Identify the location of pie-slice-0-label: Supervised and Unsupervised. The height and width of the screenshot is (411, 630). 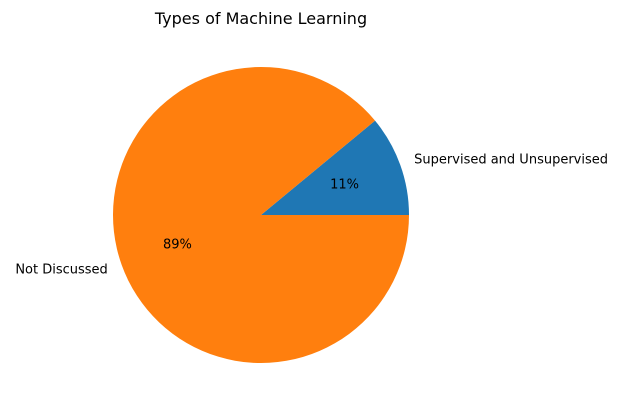
(511, 159).